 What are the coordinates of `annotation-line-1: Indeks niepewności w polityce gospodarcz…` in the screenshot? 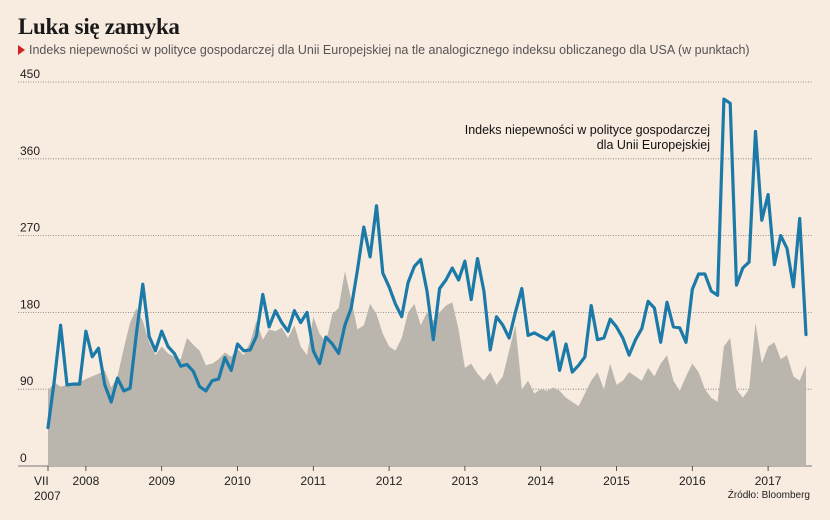 It's located at (587, 130).